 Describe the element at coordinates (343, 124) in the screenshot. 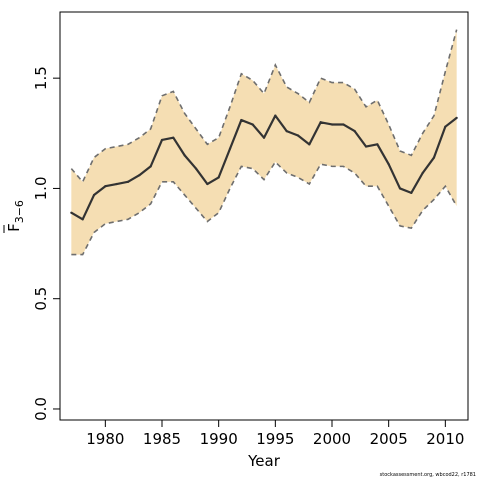

I see `estimate-point-2001` at that location.